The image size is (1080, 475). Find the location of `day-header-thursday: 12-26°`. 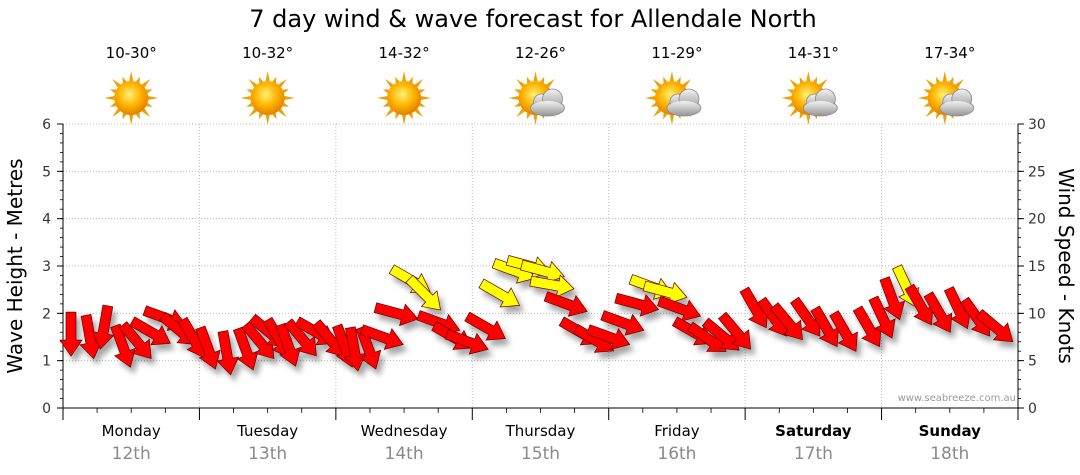

day-header-thursday: 12-26° is located at coordinates (537, 84).